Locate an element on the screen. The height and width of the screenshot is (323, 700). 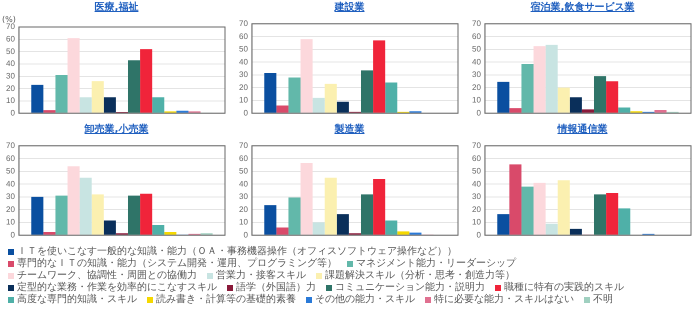
legend-label: 不明 is located at coordinates (603, 299).